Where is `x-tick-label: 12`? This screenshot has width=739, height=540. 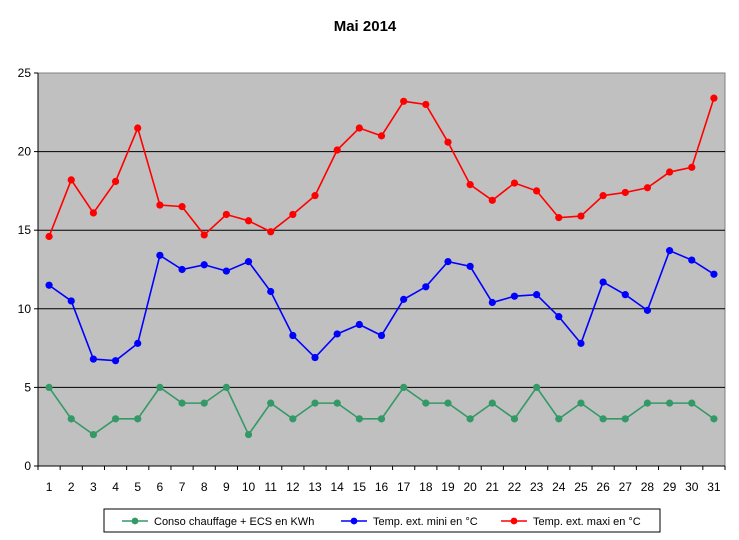 x-tick-label: 12 is located at coordinates (293, 487).